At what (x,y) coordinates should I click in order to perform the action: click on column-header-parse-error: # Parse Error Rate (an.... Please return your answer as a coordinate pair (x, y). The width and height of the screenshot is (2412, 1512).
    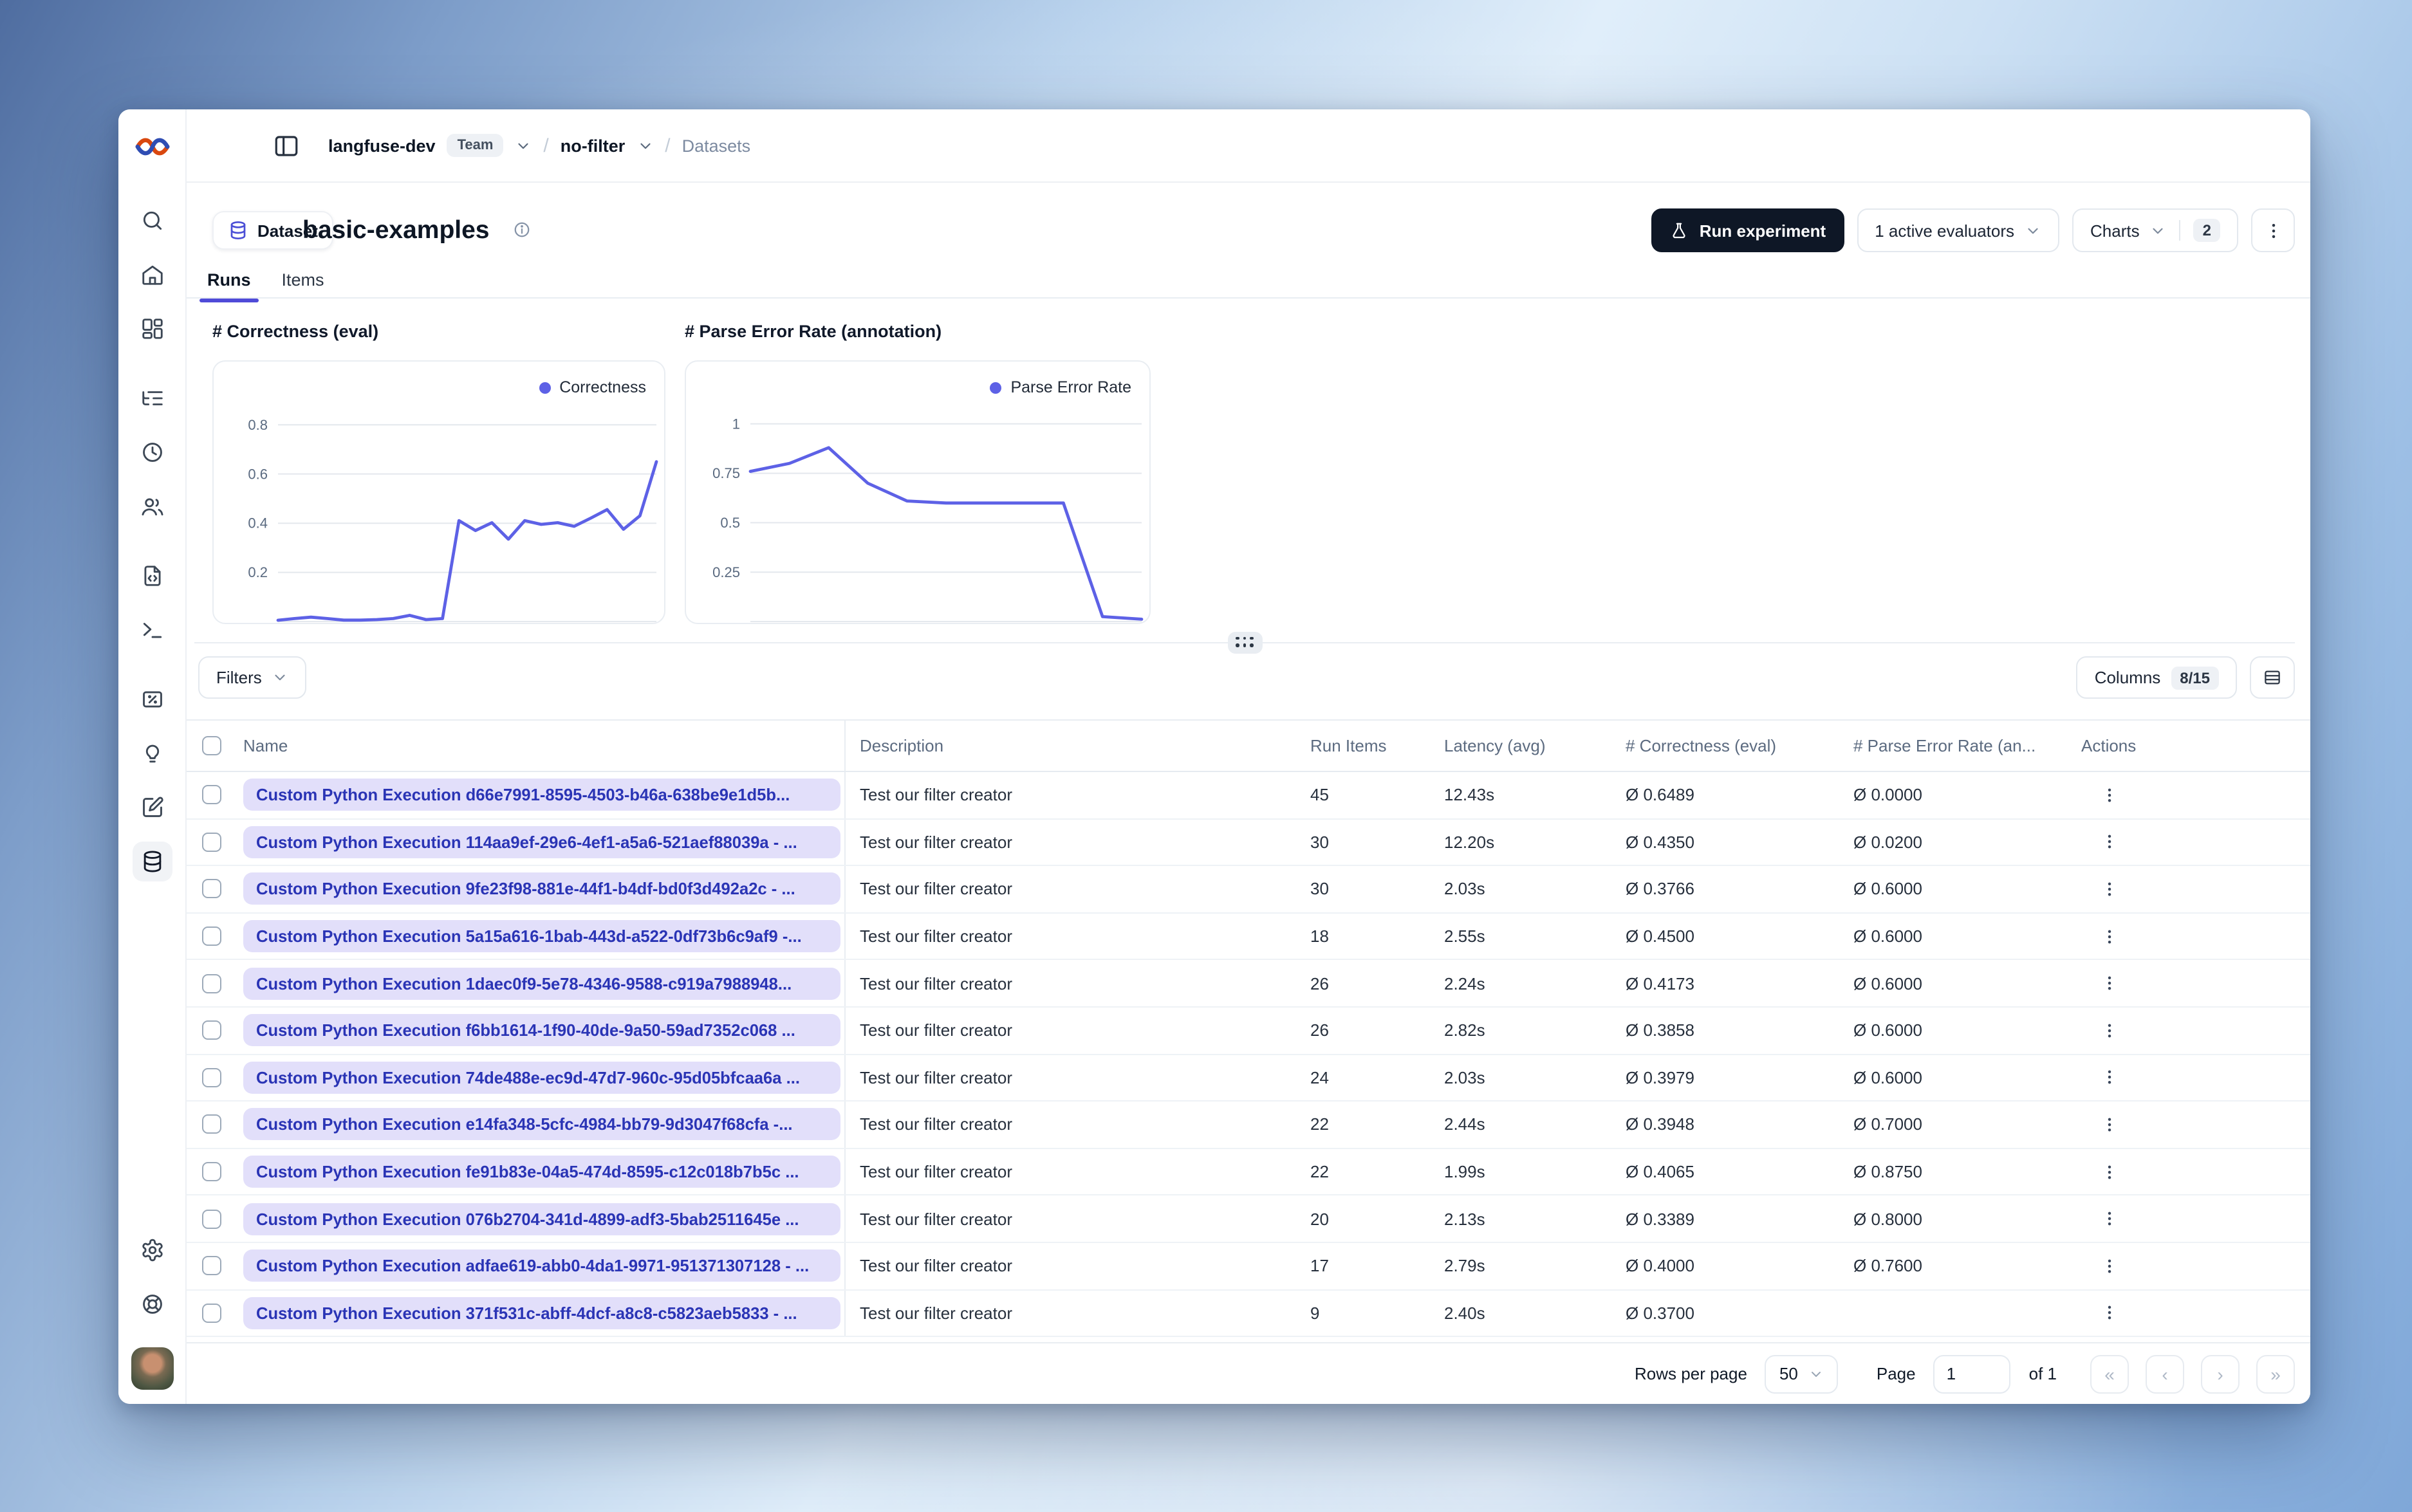
    Looking at the image, I should click on (1944, 745).